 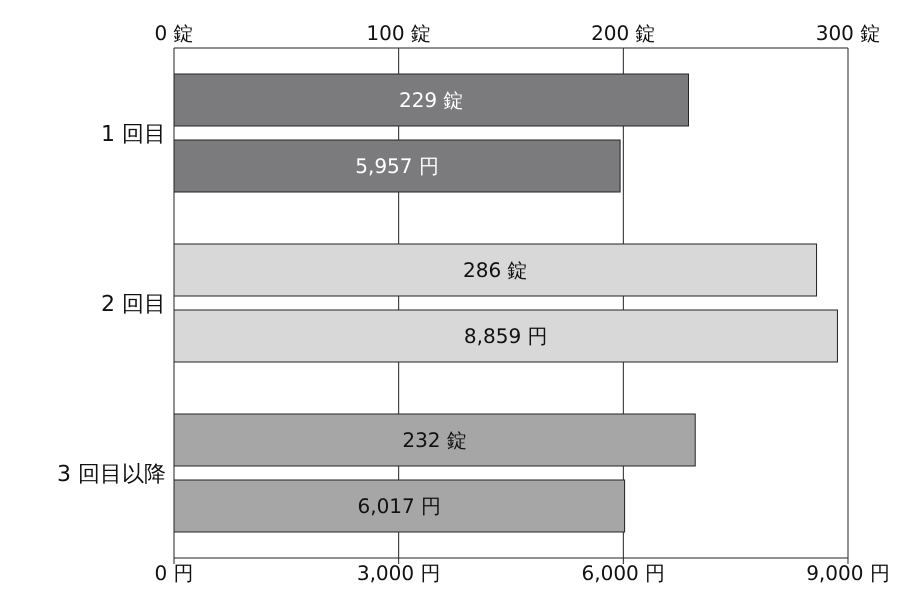 What do you see at coordinates (133, 134) in the screenshot?
I see `y-tick-label: 1 回目` at bounding box center [133, 134].